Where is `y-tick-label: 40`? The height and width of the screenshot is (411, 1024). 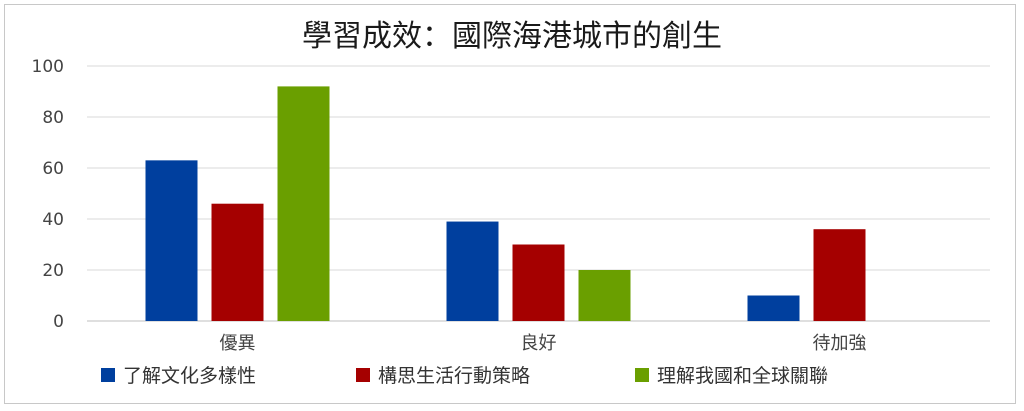 y-tick-label: 40 is located at coordinates (53, 220).